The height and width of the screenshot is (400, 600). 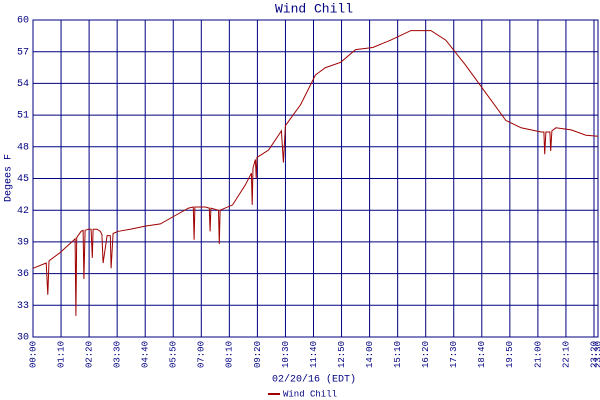 What do you see at coordinates (370, 354) in the screenshot?
I see `x-tick-label: 14:00` at bounding box center [370, 354].